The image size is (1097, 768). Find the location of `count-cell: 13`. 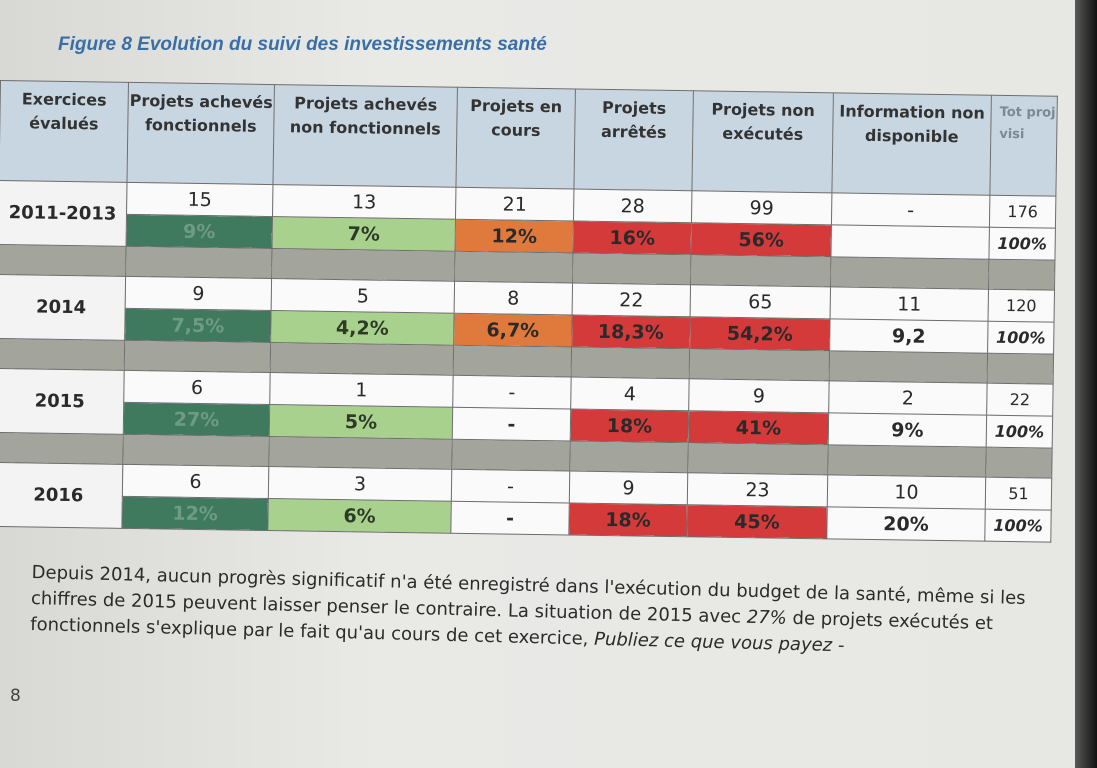

count-cell: 13 is located at coordinates (364, 202).